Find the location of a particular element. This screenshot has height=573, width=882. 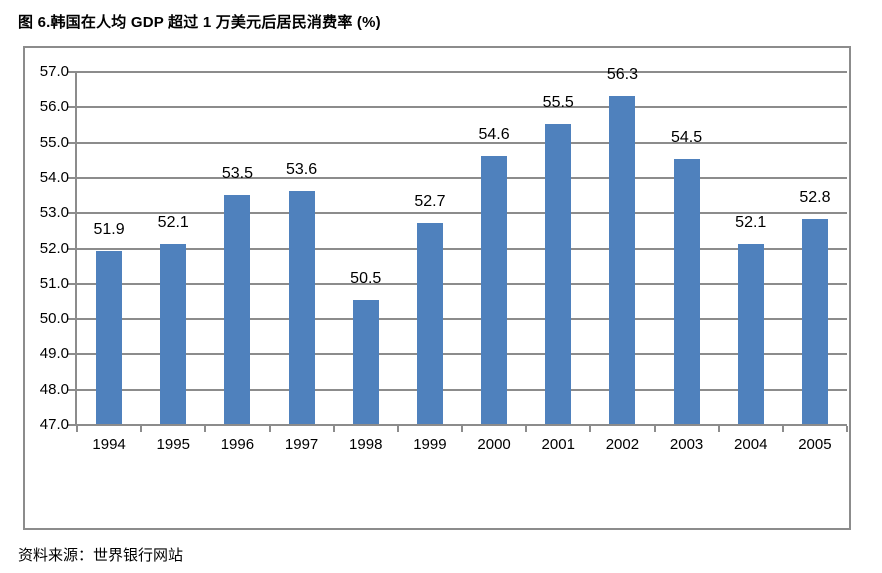

bar-value-label: 53.6 is located at coordinates (302, 170).